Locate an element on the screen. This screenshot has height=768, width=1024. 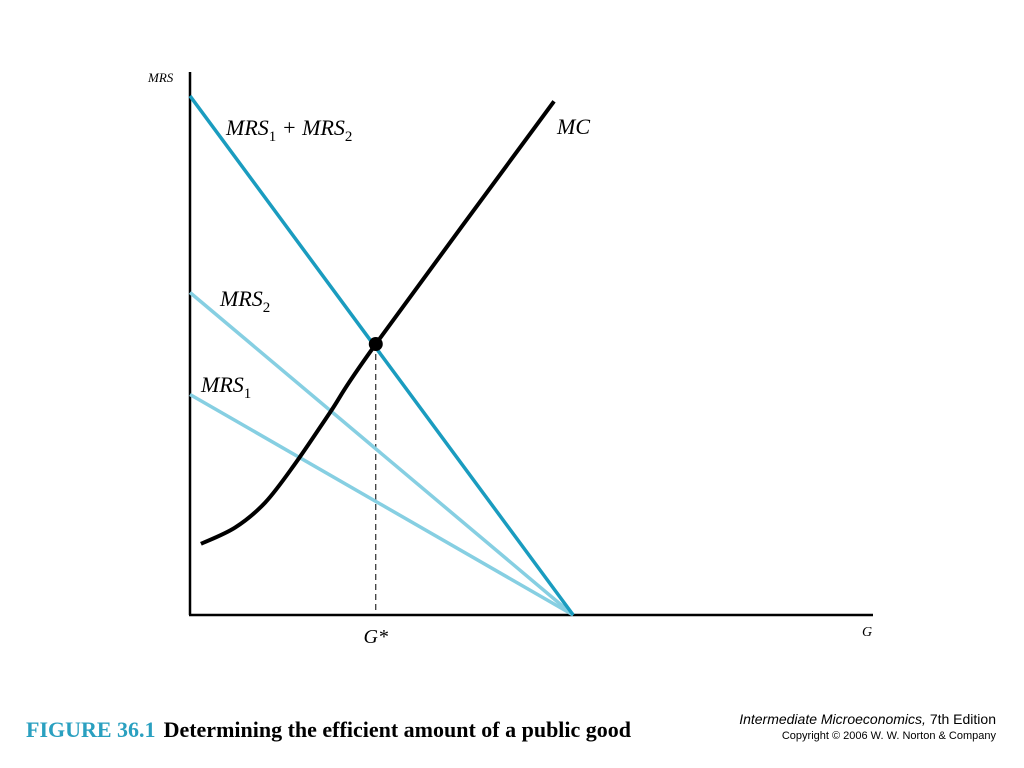
book-title: Intermediate Microeconomics, is located at coordinates (832, 719).